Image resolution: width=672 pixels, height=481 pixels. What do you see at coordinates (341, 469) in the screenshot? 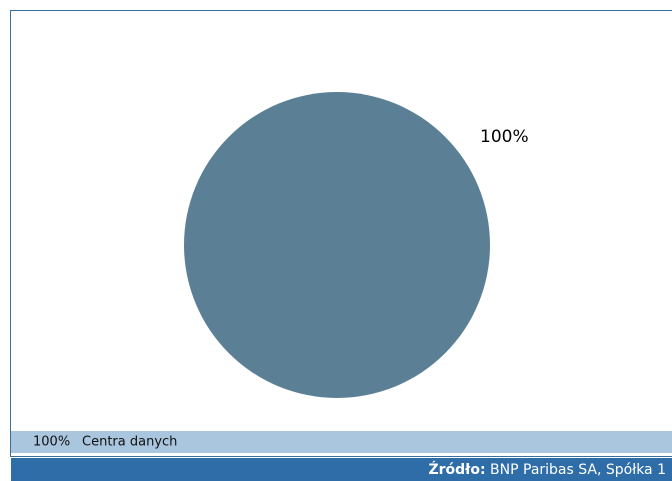
I see `source-bar` at bounding box center [341, 469].